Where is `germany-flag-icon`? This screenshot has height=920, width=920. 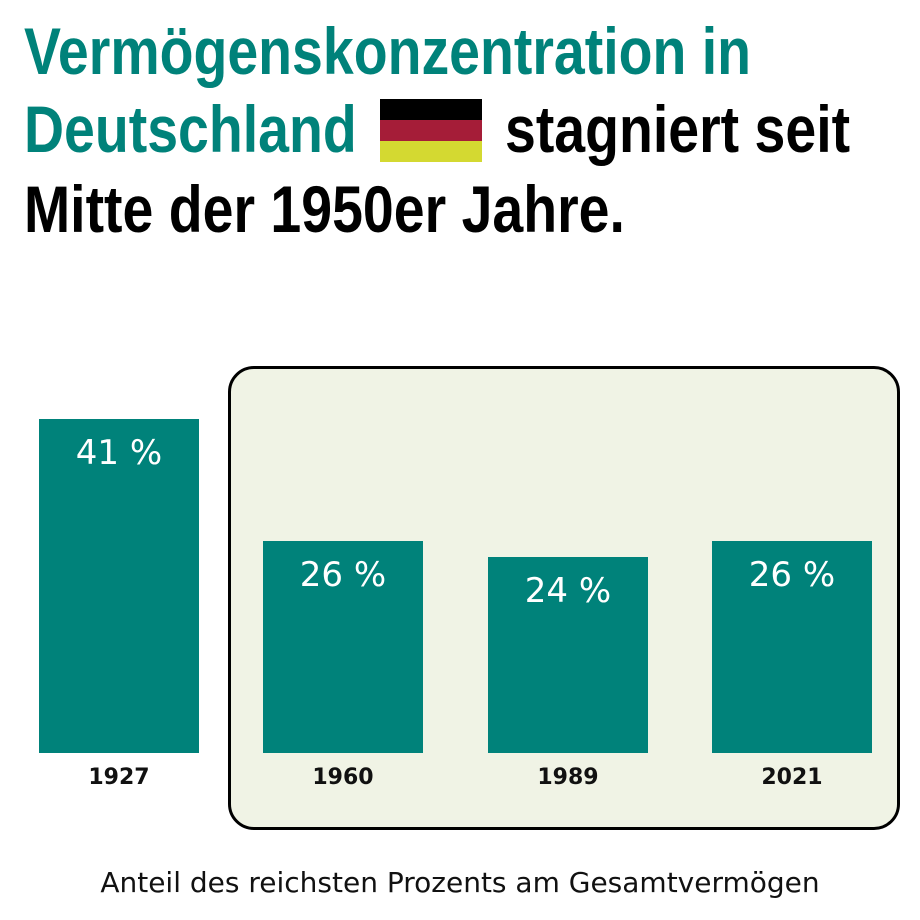 germany-flag-icon is located at coordinates (431, 130).